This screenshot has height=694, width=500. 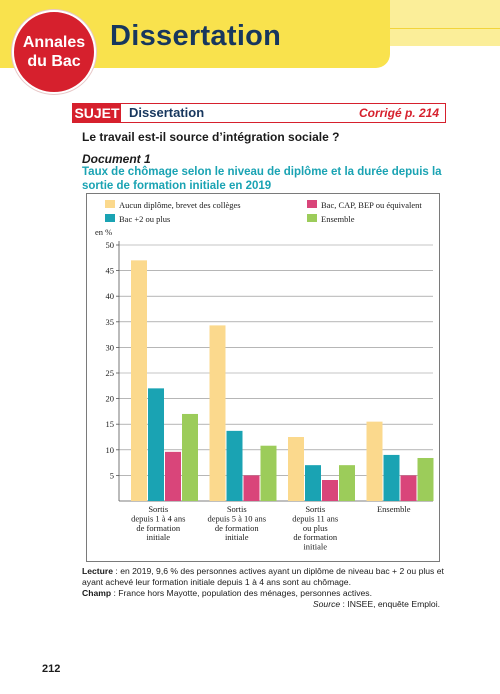 I want to click on y-tick-label: 20, so click(x=110, y=399).